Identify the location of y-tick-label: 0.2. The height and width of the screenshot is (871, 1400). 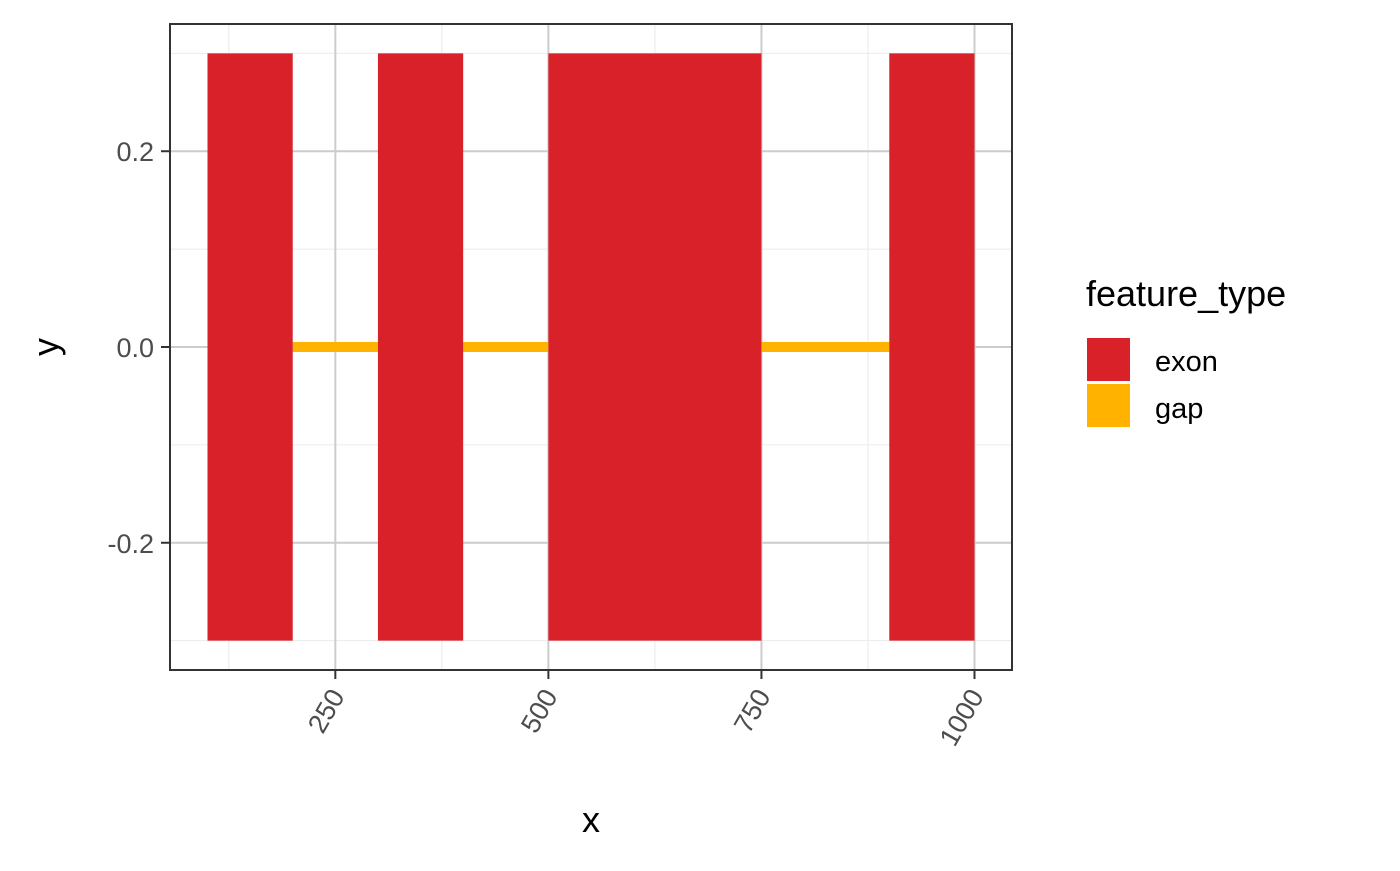
(135, 152).